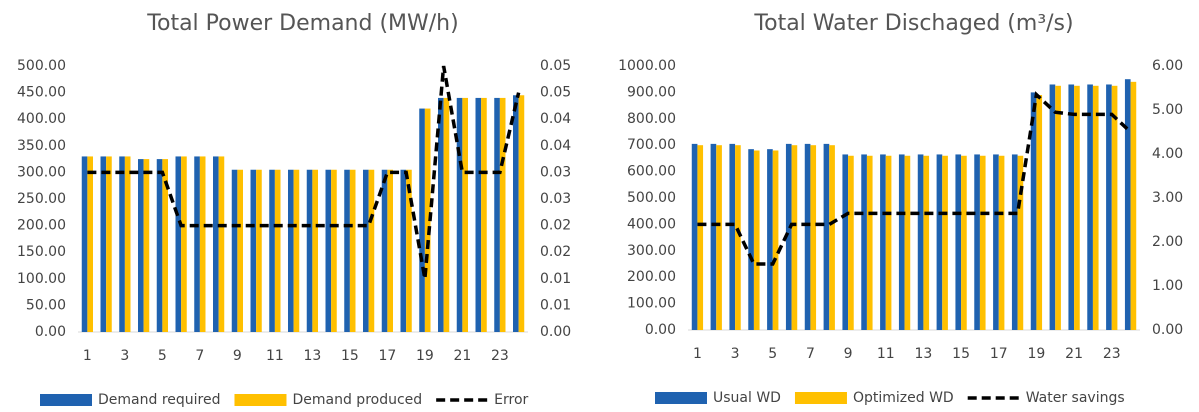  Describe the element at coordinates (46, 305) in the screenshot. I see `y-tick-label: 50.00` at that location.